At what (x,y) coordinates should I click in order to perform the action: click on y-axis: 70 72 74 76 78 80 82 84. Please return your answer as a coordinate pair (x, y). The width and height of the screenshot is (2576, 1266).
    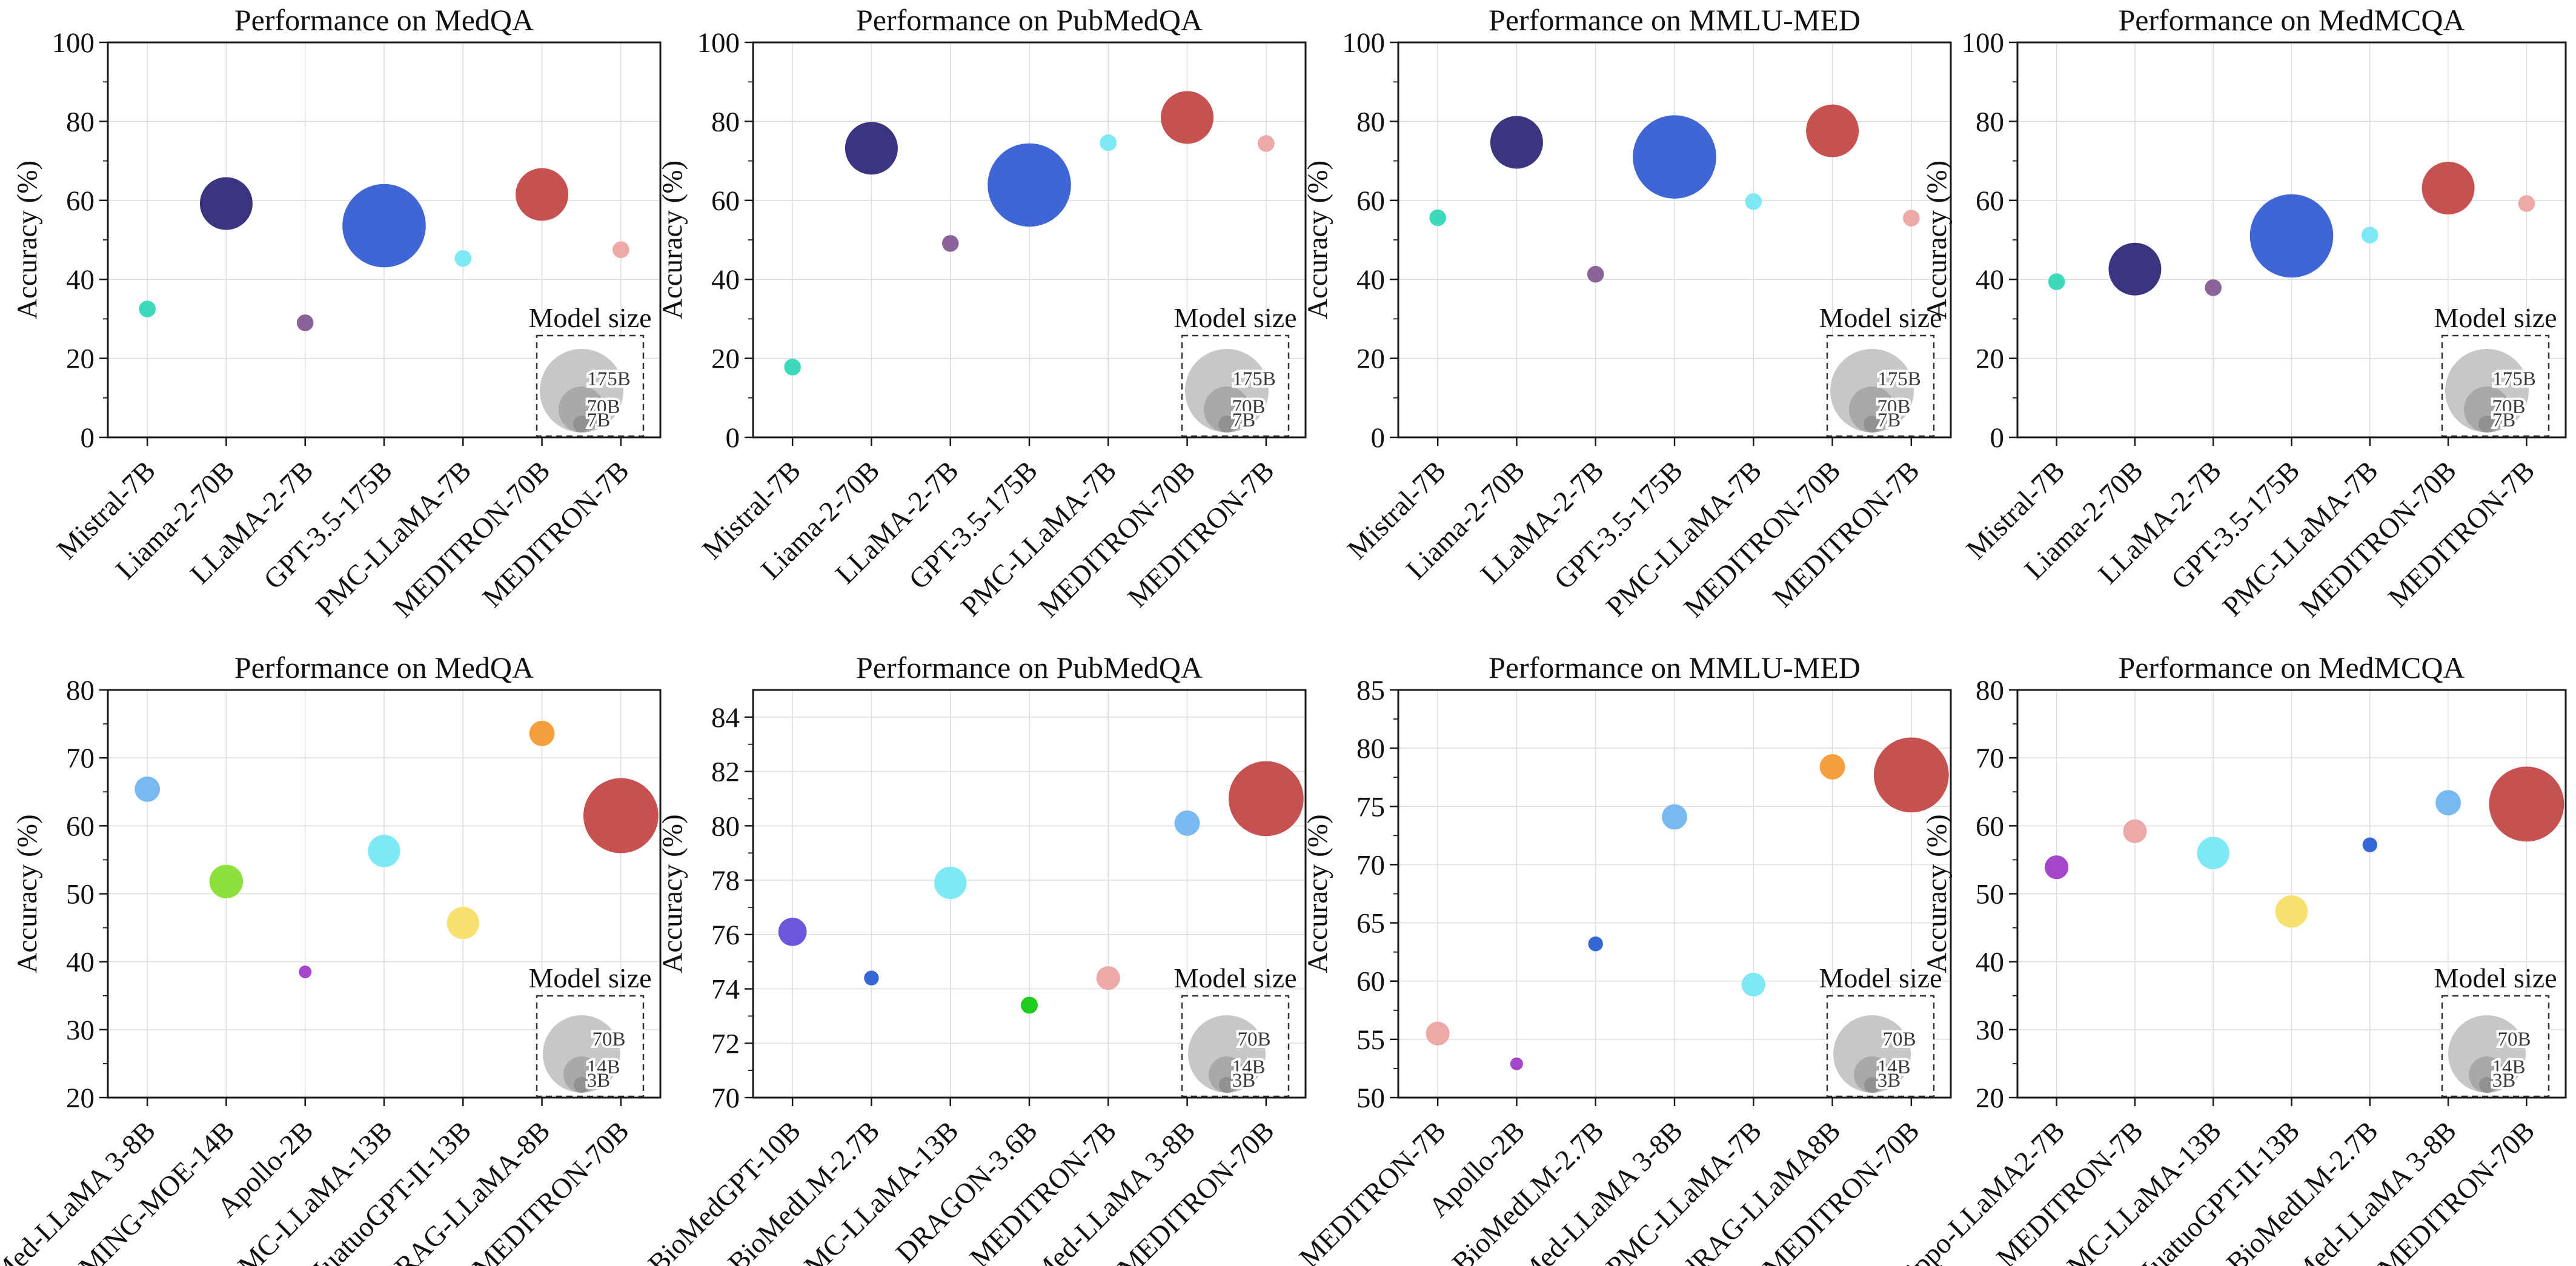
    Looking at the image, I should click on (732, 908).